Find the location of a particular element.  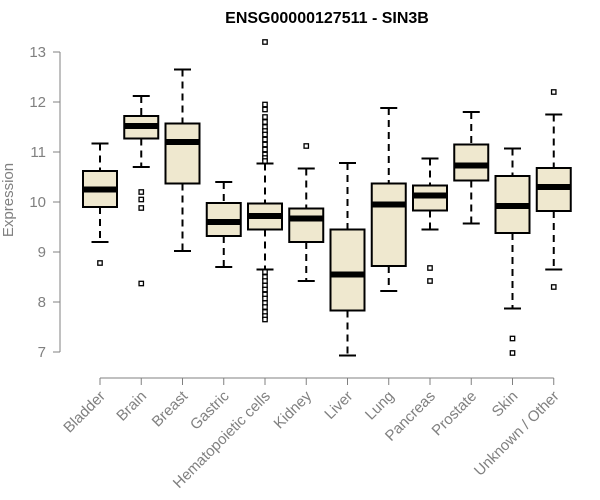

box-liver is located at coordinates (347, 259).